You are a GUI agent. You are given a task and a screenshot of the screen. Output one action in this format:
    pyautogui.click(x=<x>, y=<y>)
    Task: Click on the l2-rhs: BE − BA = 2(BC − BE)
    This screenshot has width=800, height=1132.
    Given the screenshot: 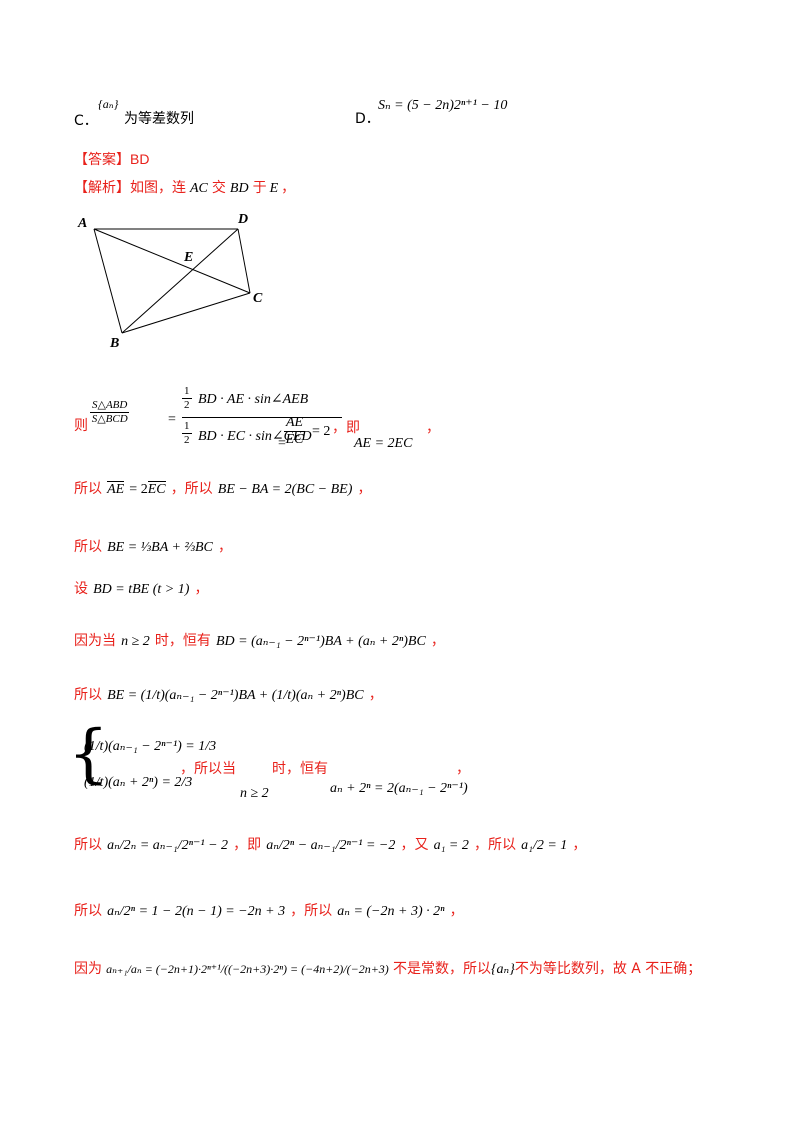 What is the action you would take?
    pyautogui.click(x=285, y=489)
    